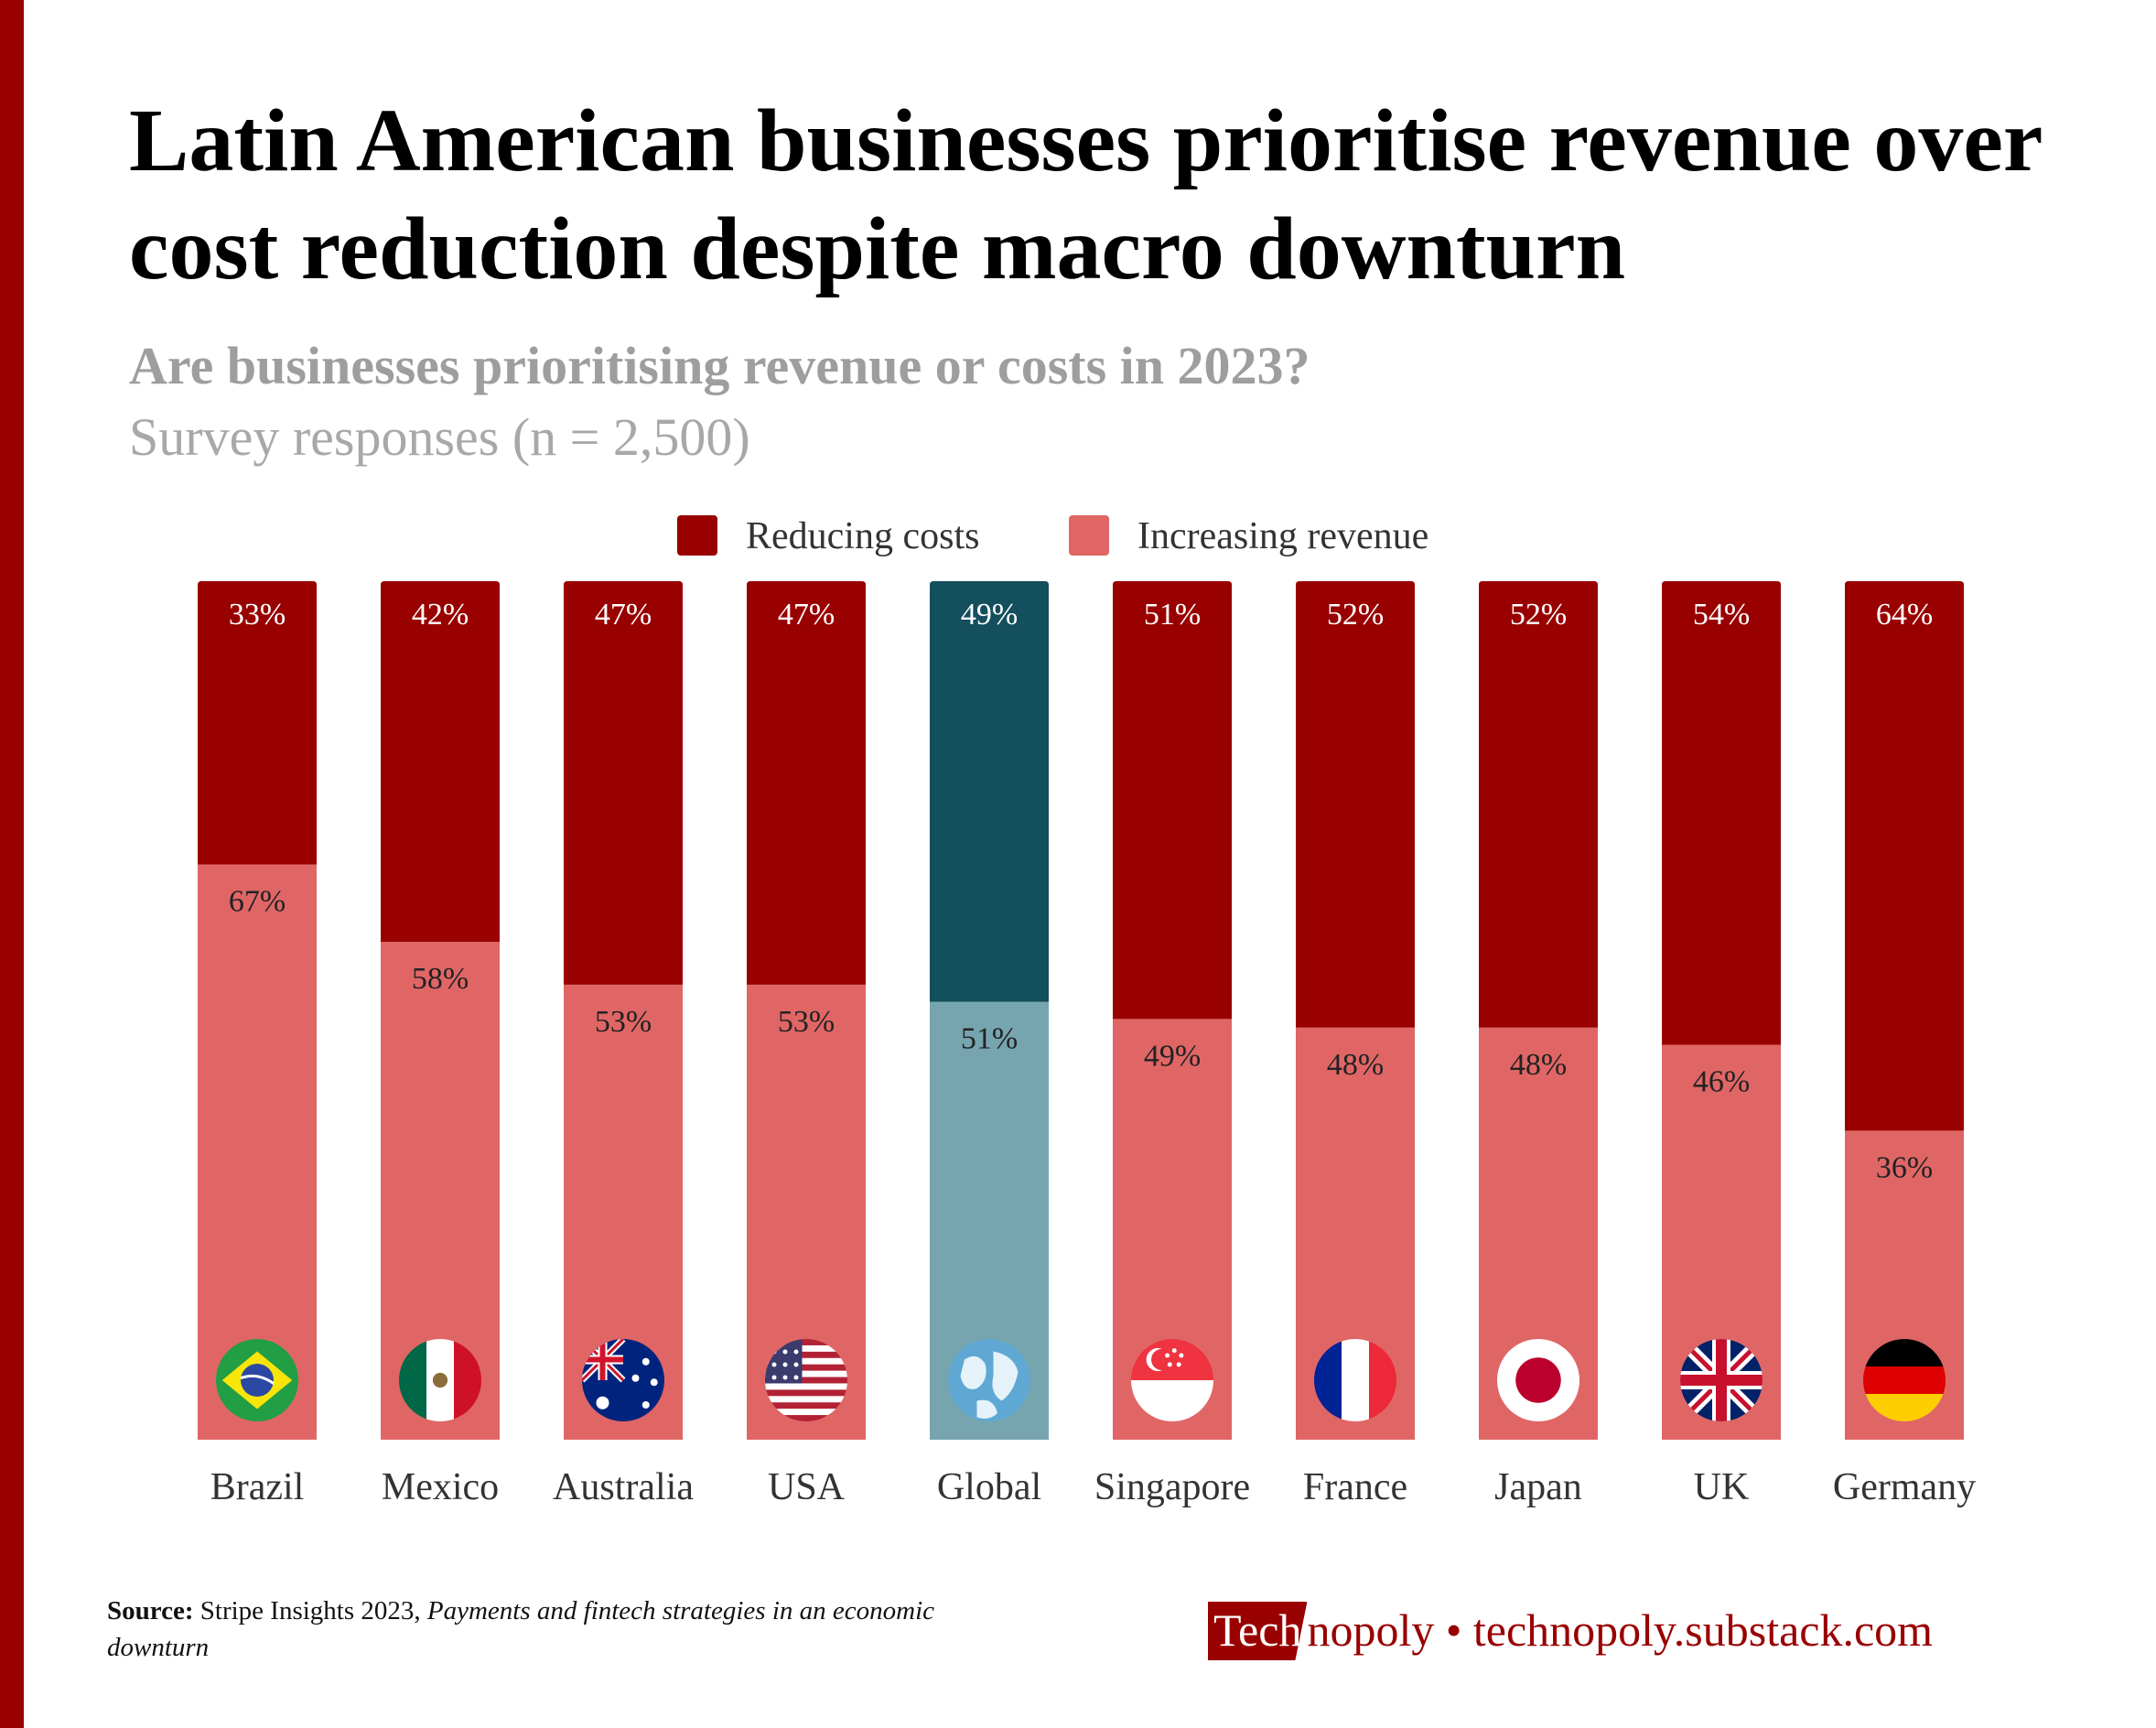 The image size is (2156, 1728). Describe the element at coordinates (1905, 615) in the screenshot. I see `value-label-reducing-costs-germany: 64%` at that location.